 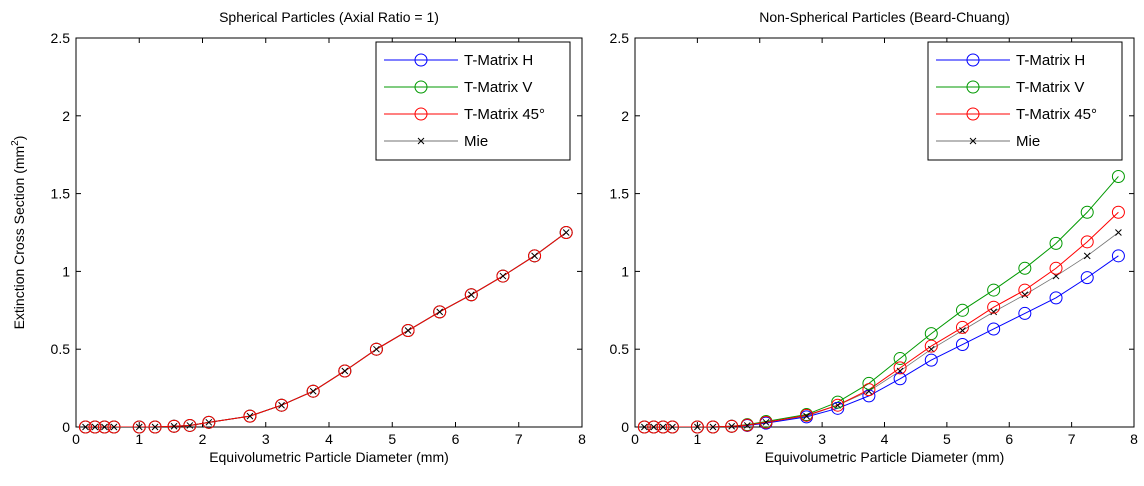 I want to click on x-tick-label: 7, so click(x=519, y=439).